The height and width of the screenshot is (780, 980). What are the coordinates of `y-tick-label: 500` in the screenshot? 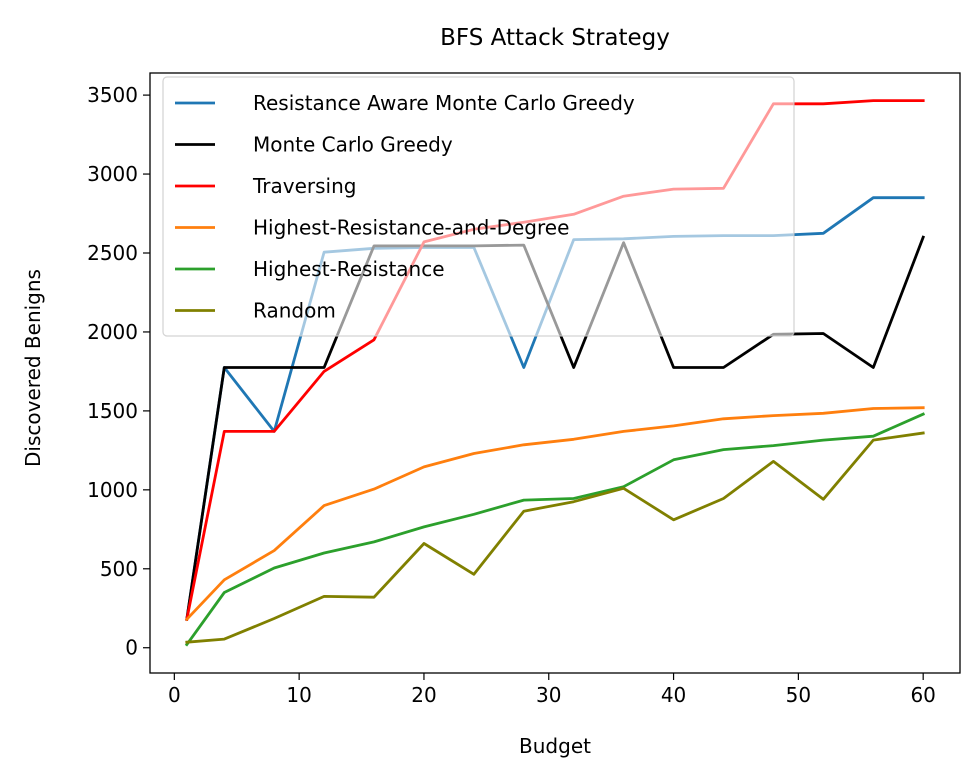 It's located at (119, 569).